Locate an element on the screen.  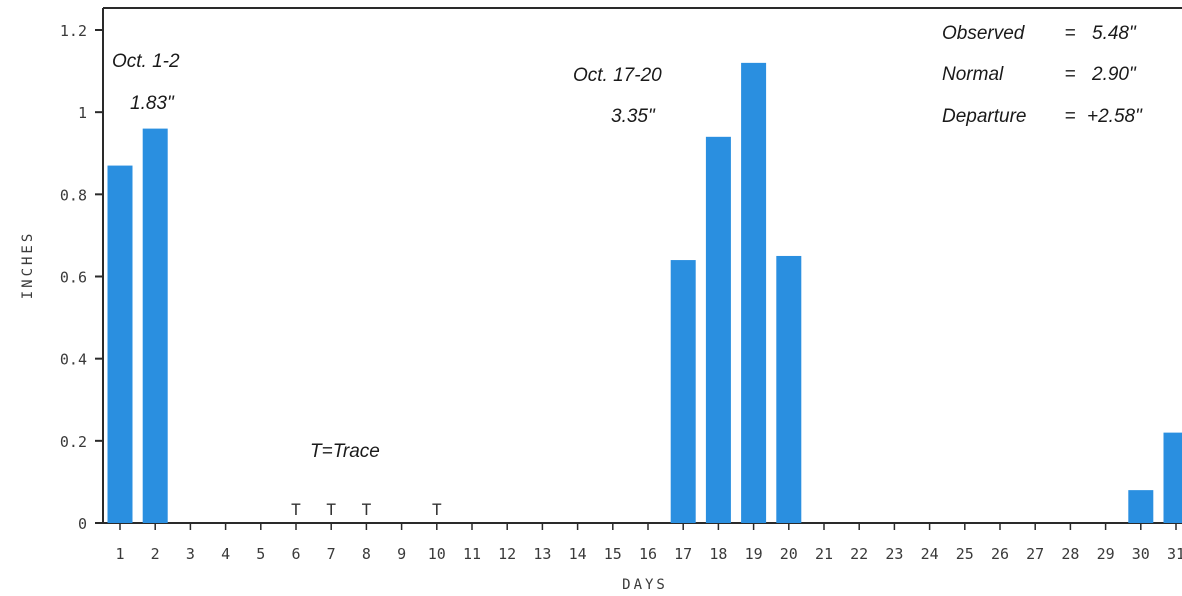
x-tick-label: 6 is located at coordinates (295, 554).